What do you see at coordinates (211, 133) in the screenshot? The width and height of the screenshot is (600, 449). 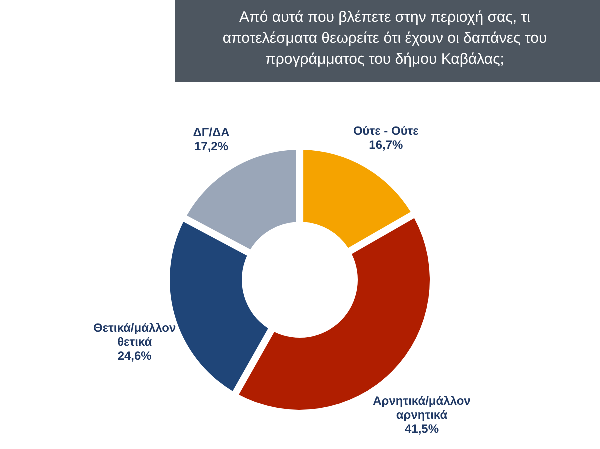 I see `slice-label: ΔΓ/ΔΑ` at bounding box center [211, 133].